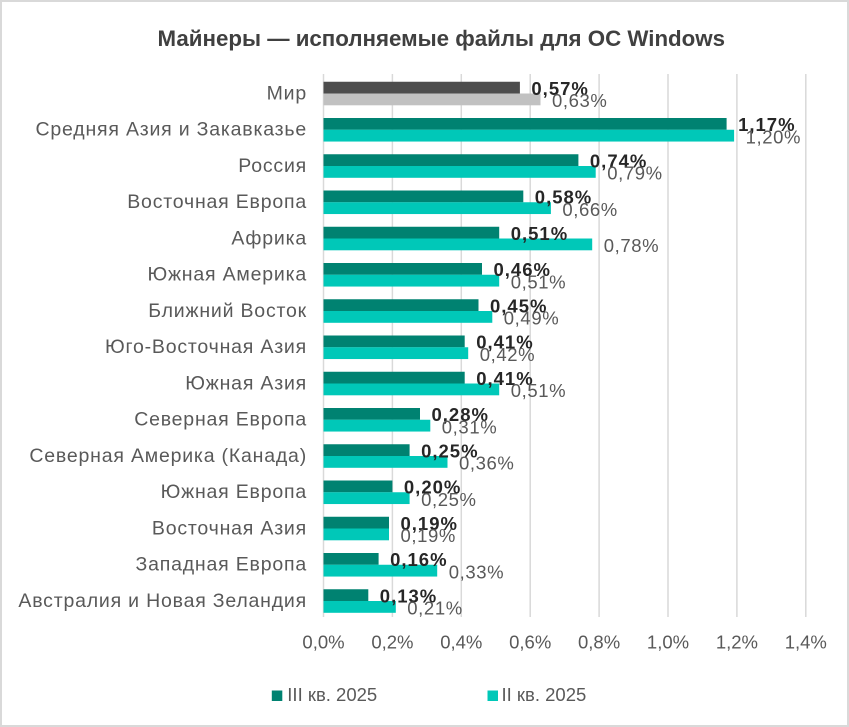 The width and height of the screenshot is (849, 727). I want to click on svg-text: 1,20%, so click(773, 136).